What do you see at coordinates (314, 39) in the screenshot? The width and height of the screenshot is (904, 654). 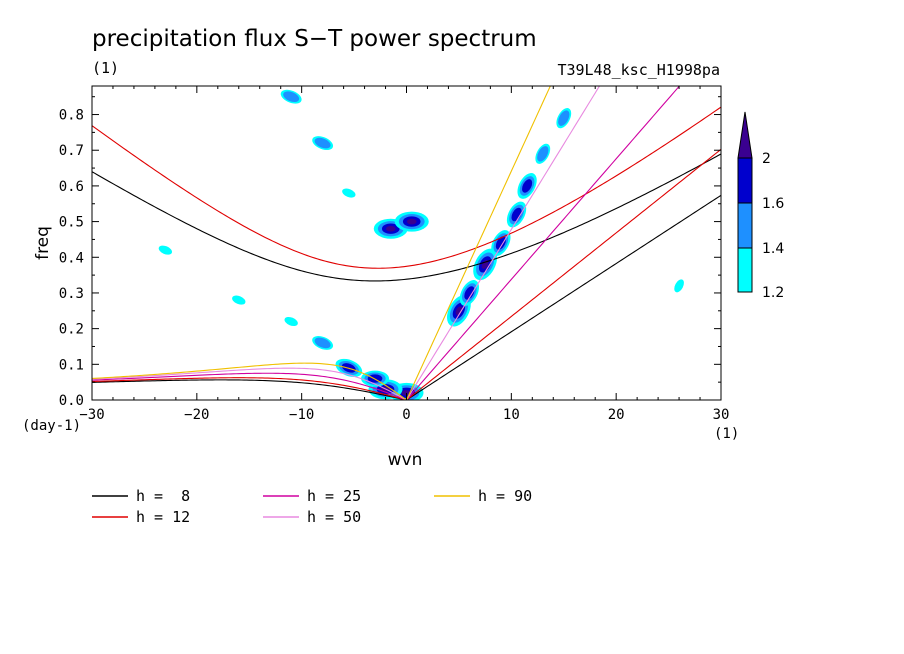 I see `chart-title: precipitation flux S−T power spectrum` at bounding box center [314, 39].